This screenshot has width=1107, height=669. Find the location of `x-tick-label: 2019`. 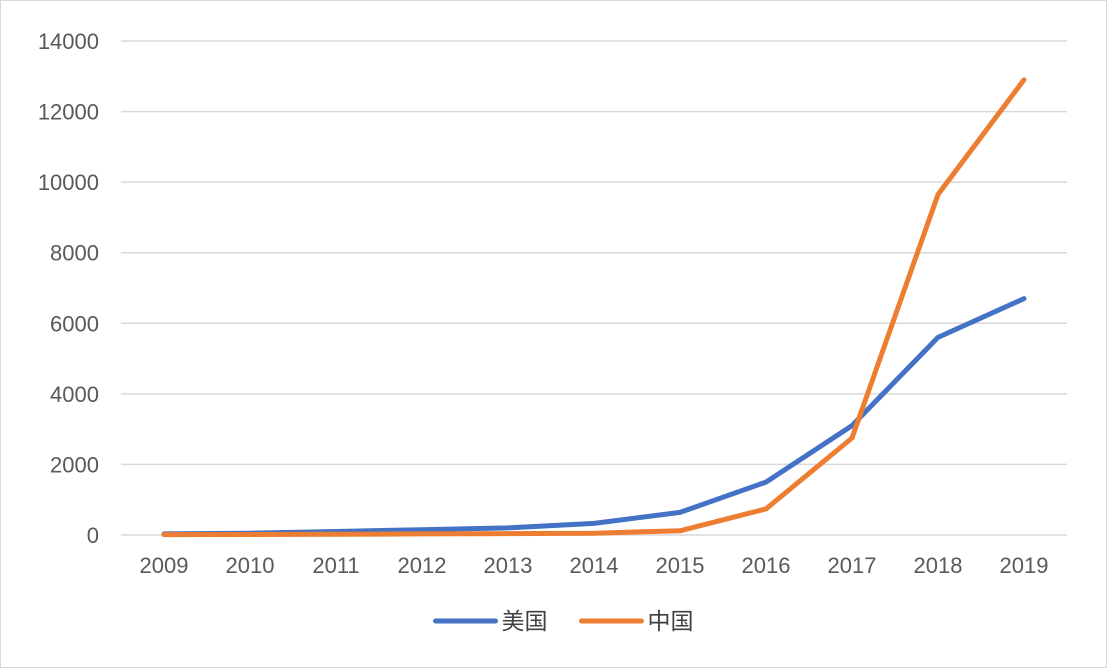

x-tick-label: 2019 is located at coordinates (1024, 565).